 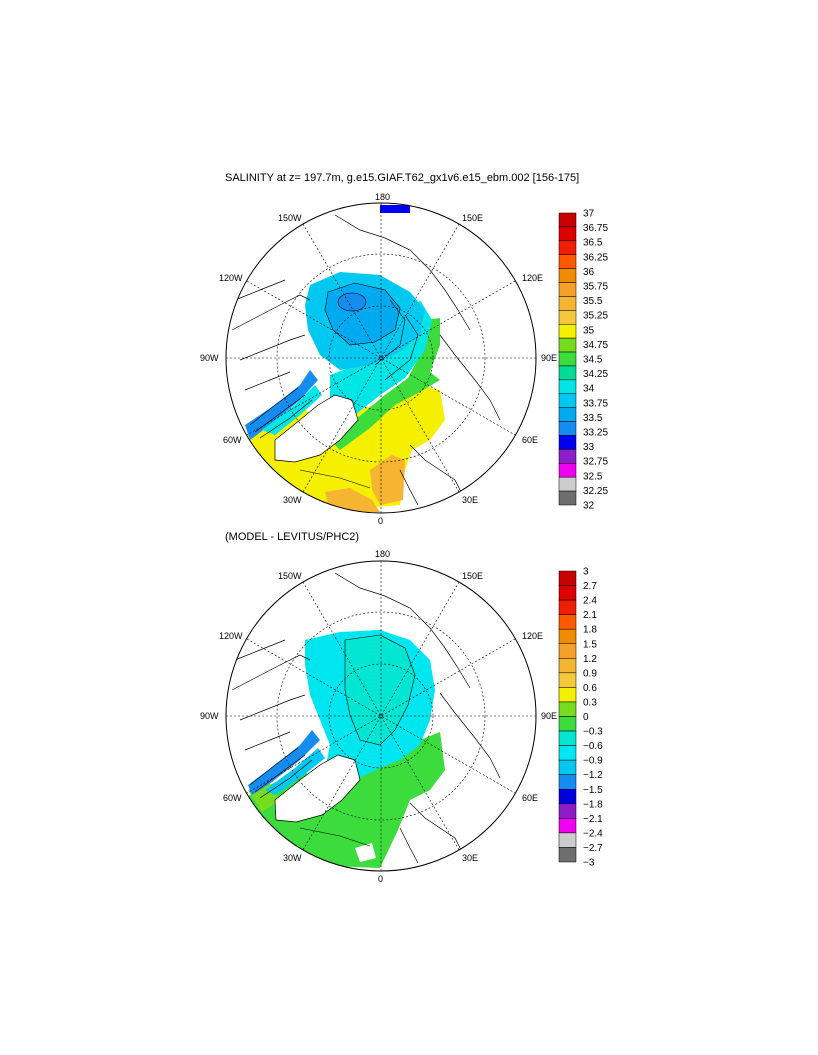 What do you see at coordinates (593, 301) in the screenshot?
I see `colorbar-label: 35.5` at bounding box center [593, 301].